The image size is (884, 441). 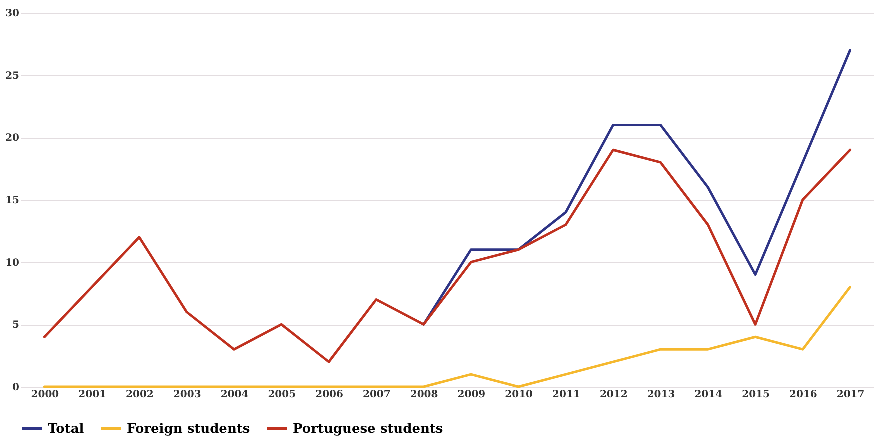 What do you see at coordinates (756, 395) in the screenshot?
I see `x-tick-label: 2015` at bounding box center [756, 395].